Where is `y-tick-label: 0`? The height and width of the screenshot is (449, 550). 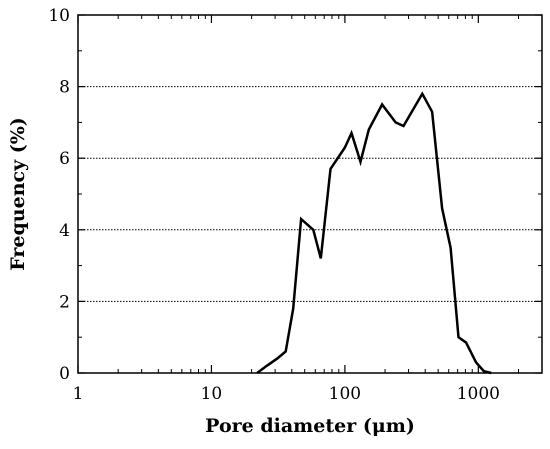 y-tick-label: 0 is located at coordinates (64, 374).